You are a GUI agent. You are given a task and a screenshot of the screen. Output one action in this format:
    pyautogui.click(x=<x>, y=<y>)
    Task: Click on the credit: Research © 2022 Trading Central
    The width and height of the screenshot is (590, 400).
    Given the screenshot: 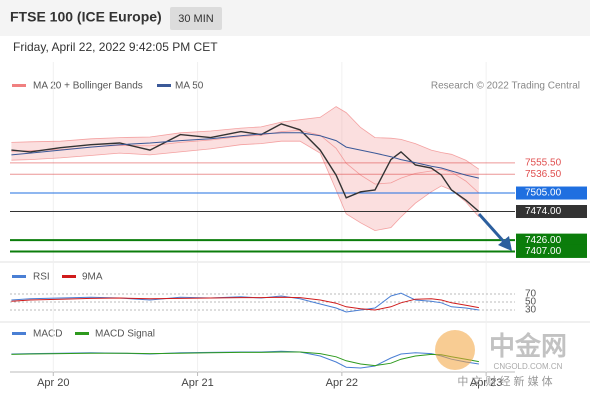 What is the action you would take?
    pyautogui.click(x=505, y=86)
    